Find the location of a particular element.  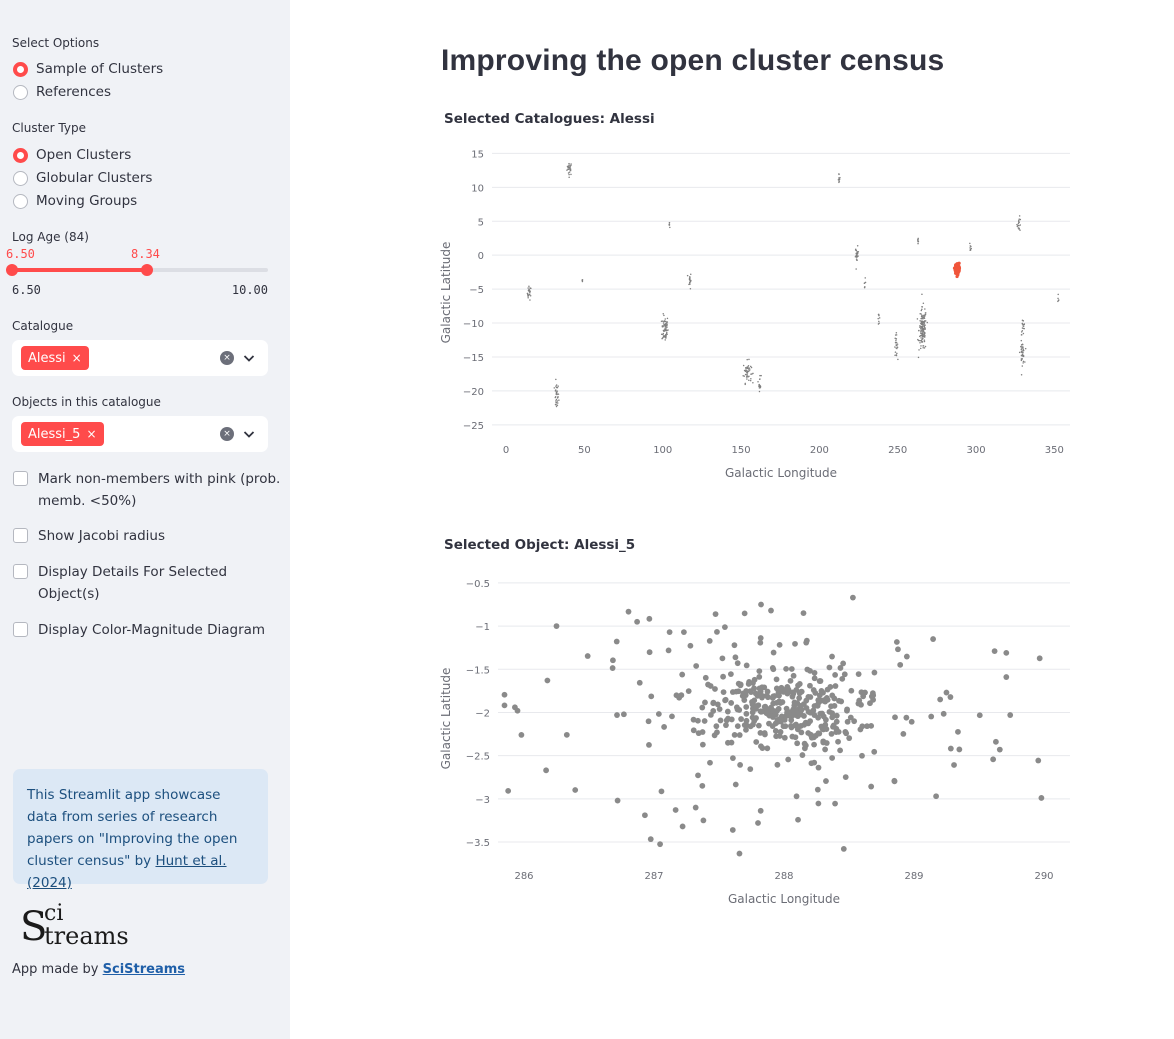

catalogue-tag: Alessi × is located at coordinates (55, 358).